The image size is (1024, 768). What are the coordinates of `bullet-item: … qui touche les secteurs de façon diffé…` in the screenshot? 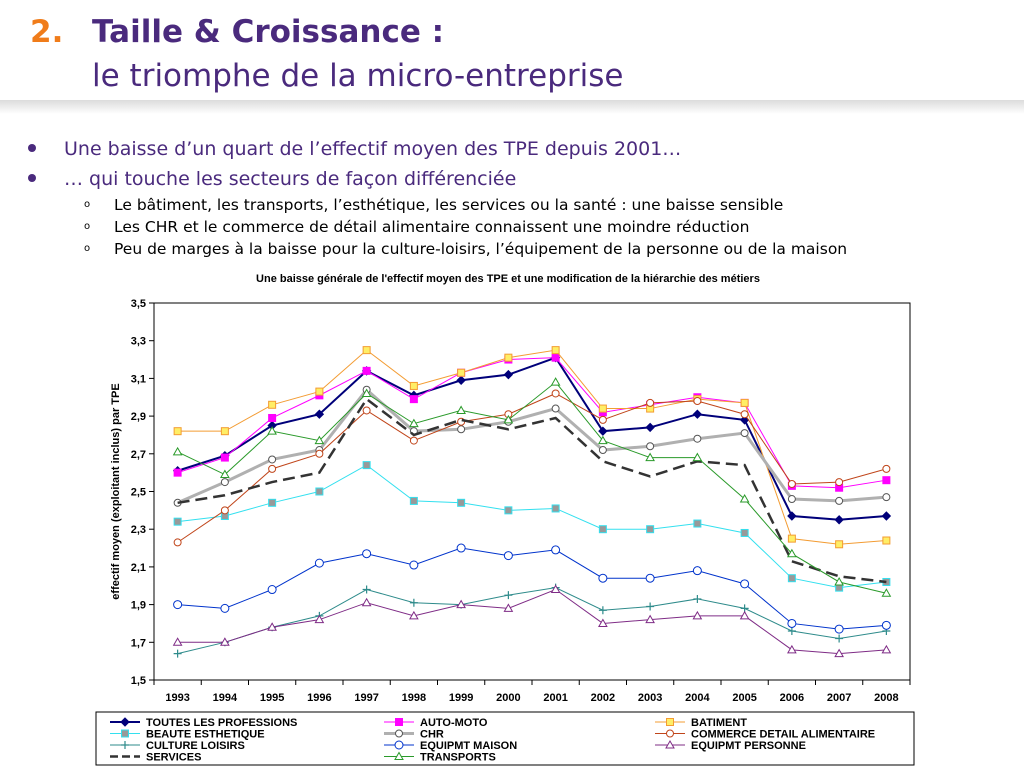 It's located at (272, 179).